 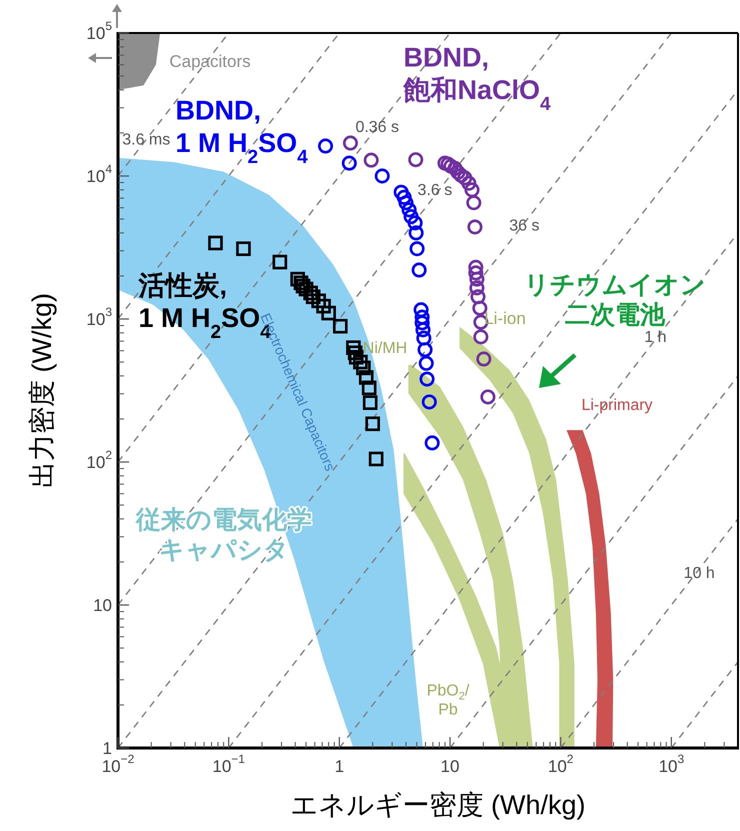 What do you see at coordinates (42, 390) in the screenshot?
I see `y-axis-title: 出力密度 (W/kg)` at bounding box center [42, 390].